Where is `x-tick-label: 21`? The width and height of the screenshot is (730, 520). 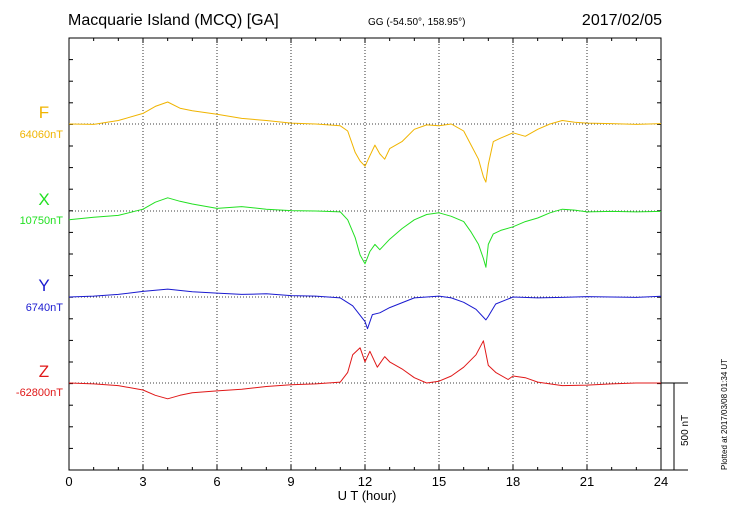
x-tick-label: 21 is located at coordinates (587, 481).